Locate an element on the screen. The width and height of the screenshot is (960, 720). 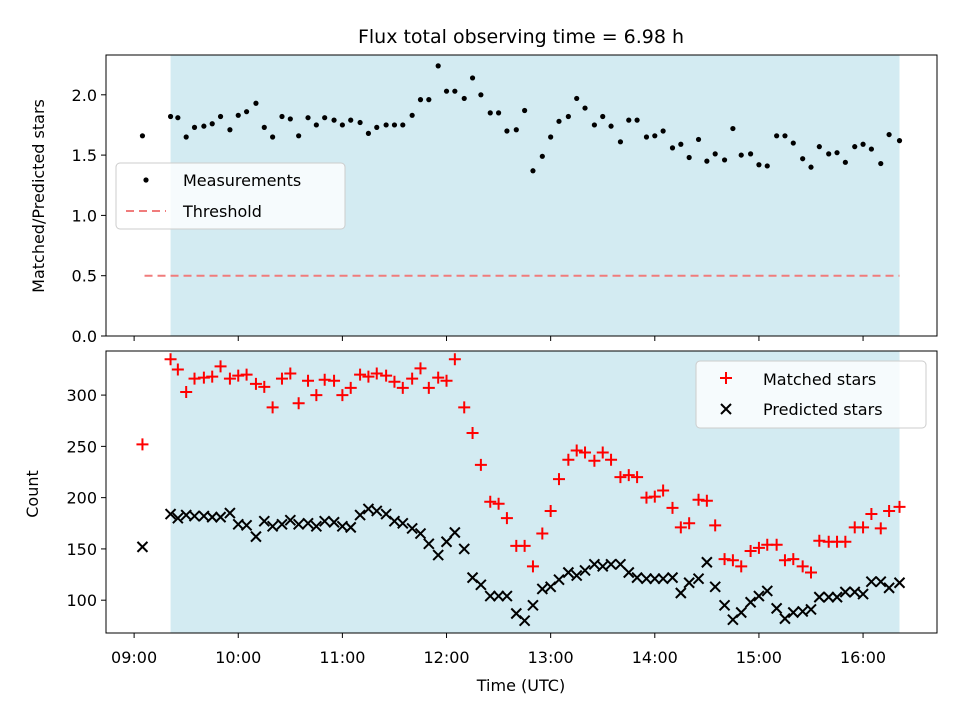
x-tick-label: 13:00 is located at coordinates (551, 657).